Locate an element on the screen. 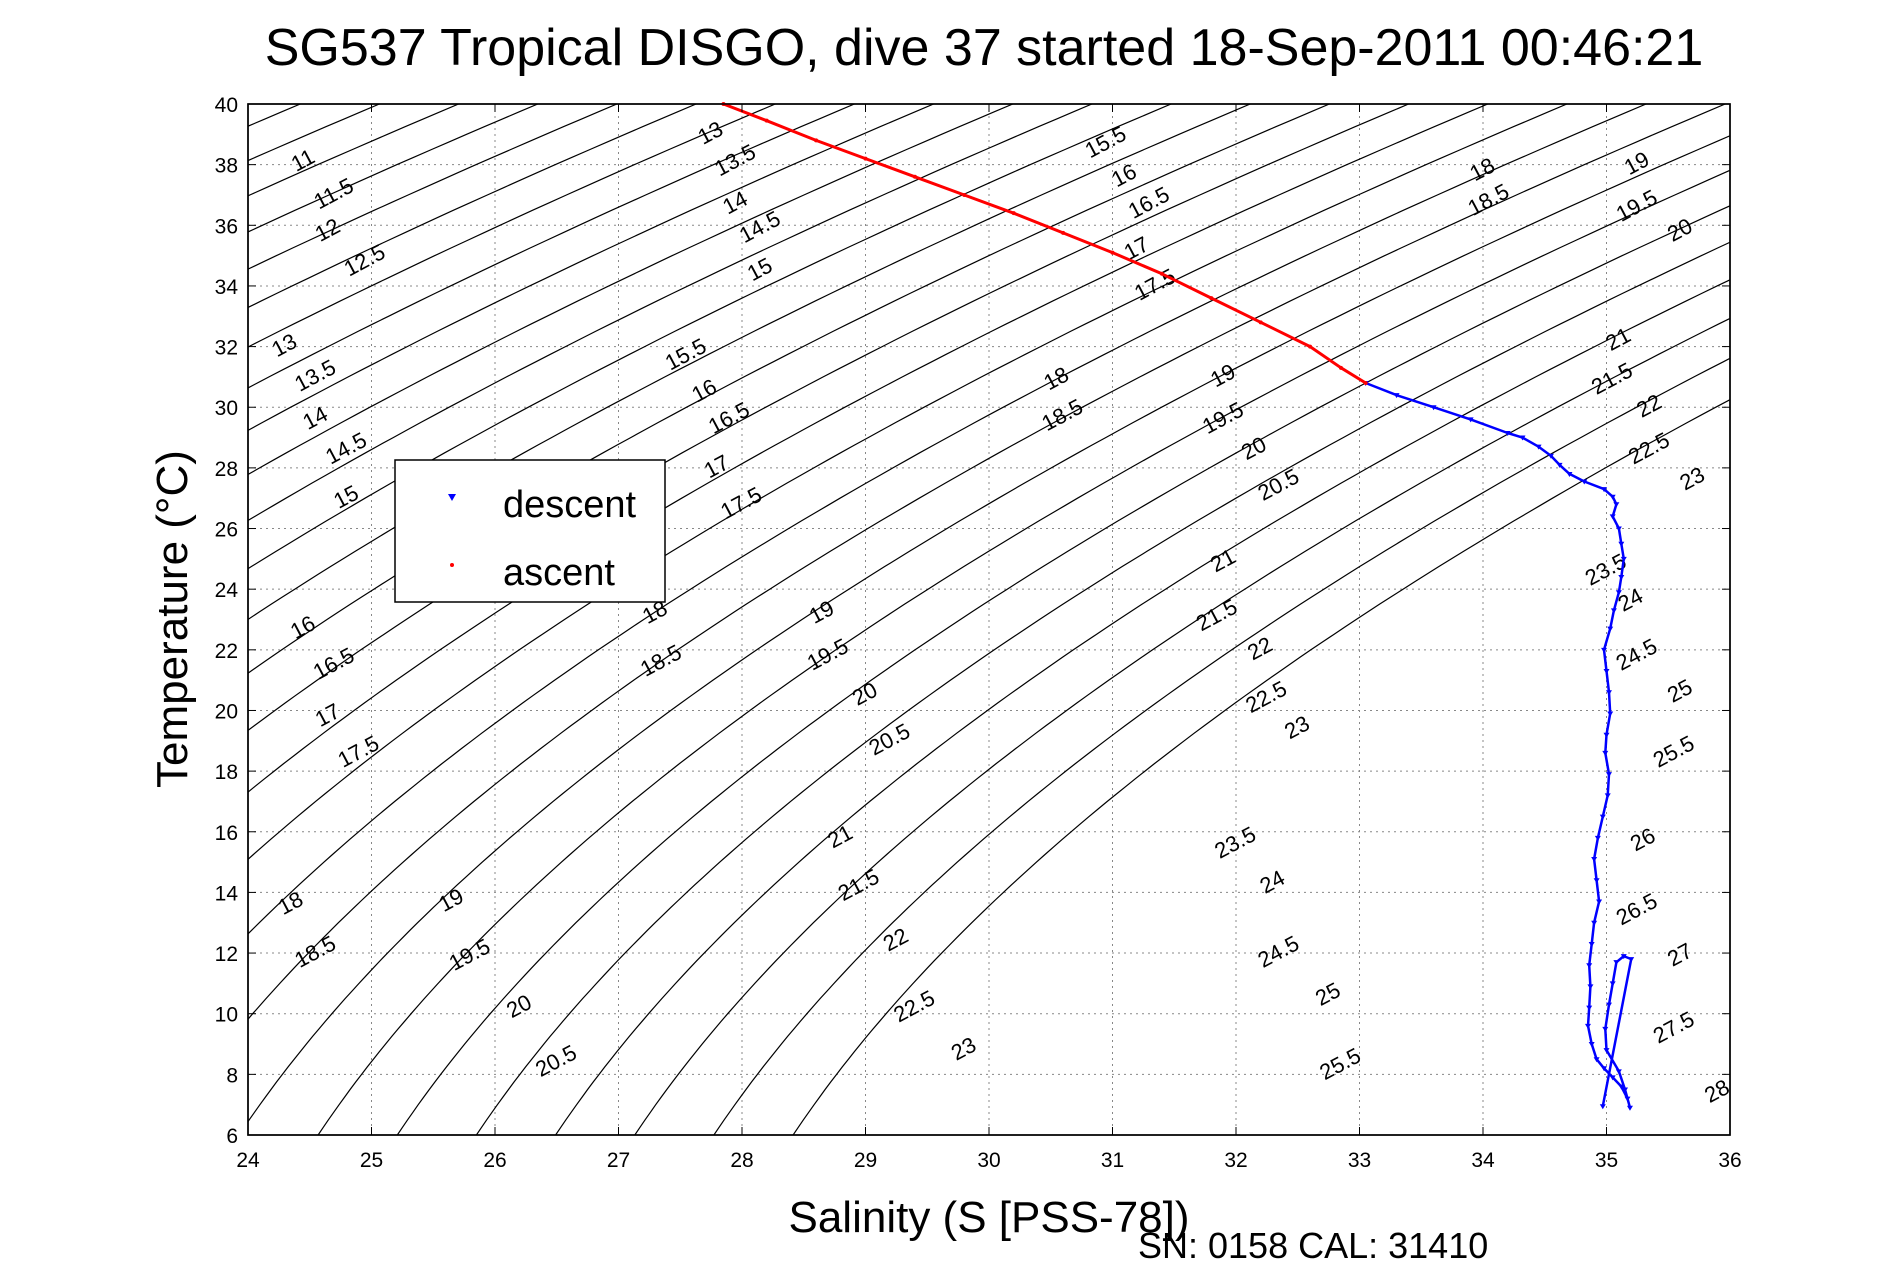 The width and height of the screenshot is (1891, 1262). y-tick-label: 38 is located at coordinates (226, 166).